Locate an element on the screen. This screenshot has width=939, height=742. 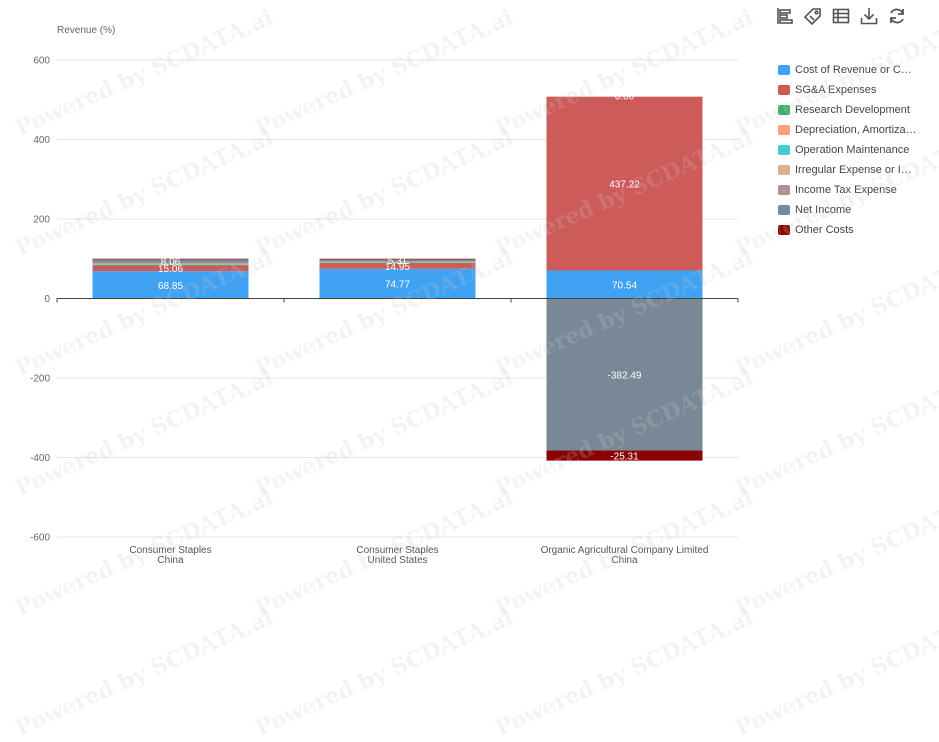
data-label: 437.22 is located at coordinates (624, 185).